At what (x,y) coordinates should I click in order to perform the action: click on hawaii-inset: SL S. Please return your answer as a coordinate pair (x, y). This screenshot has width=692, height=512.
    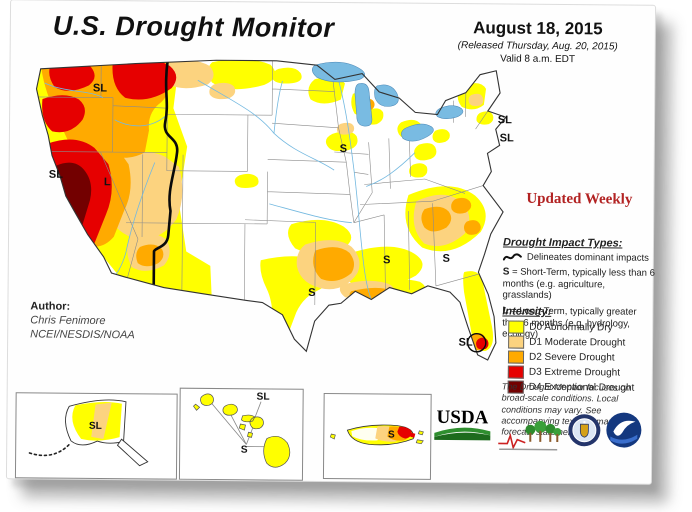
    Looking at the image, I should click on (241, 434).